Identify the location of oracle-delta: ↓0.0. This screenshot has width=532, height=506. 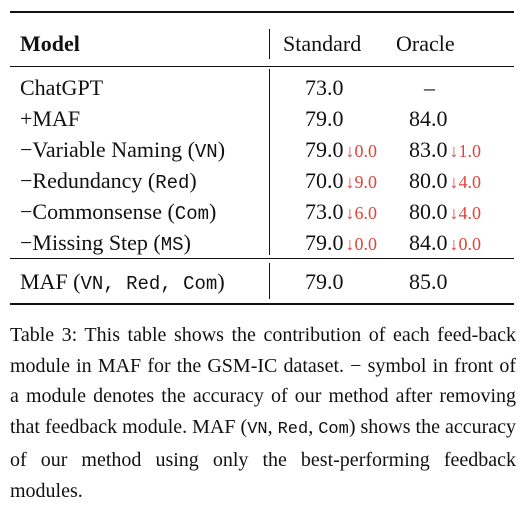
(465, 244).